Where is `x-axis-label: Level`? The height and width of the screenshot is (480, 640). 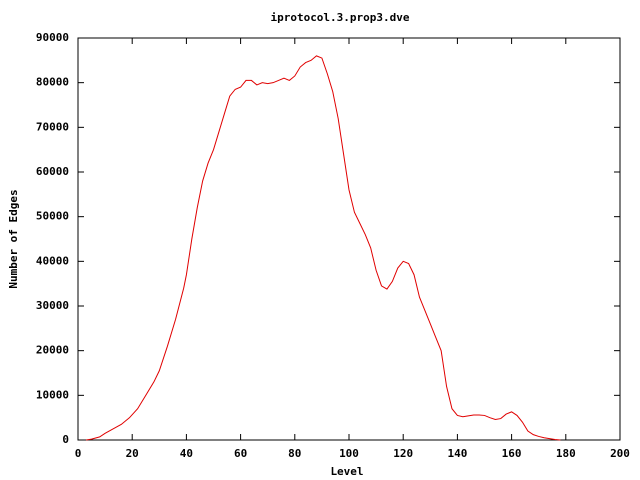
x-axis-label: Level is located at coordinates (346, 471).